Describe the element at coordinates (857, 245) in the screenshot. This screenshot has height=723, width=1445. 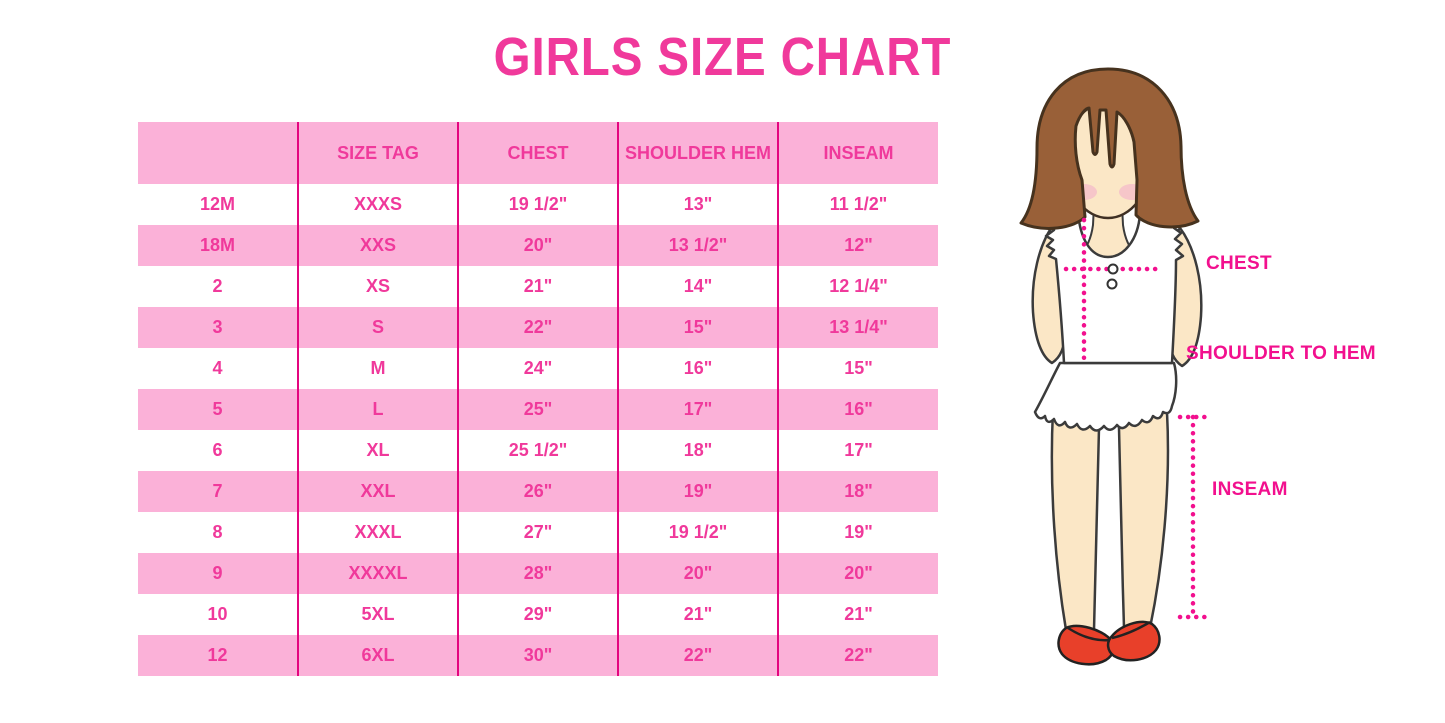
I see `measurement-cell: 12"` at that location.